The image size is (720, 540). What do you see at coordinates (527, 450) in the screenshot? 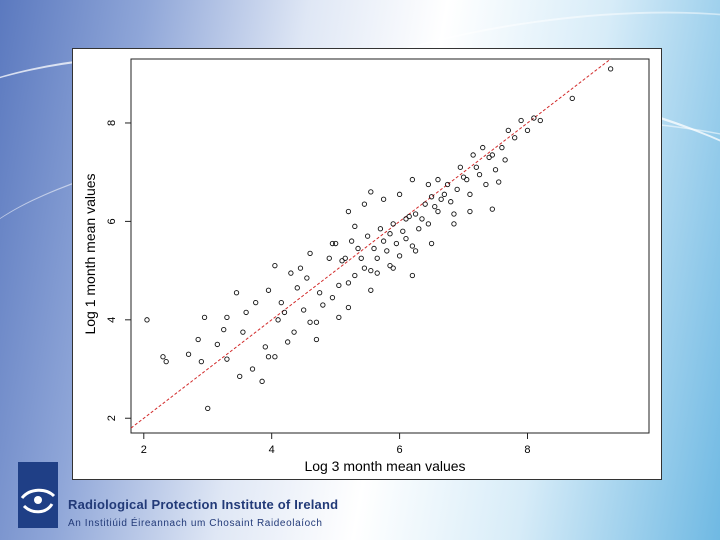
I see `x-tick-label: 8` at bounding box center [527, 450].